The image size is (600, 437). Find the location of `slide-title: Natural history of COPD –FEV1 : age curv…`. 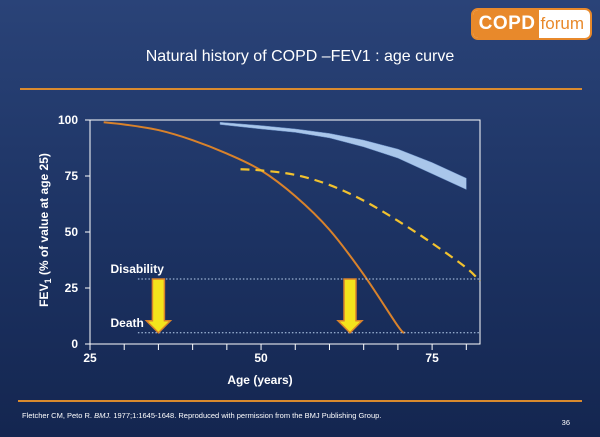

slide-title: Natural history of COPD –FEV1 : age curv… is located at coordinates (300, 56).